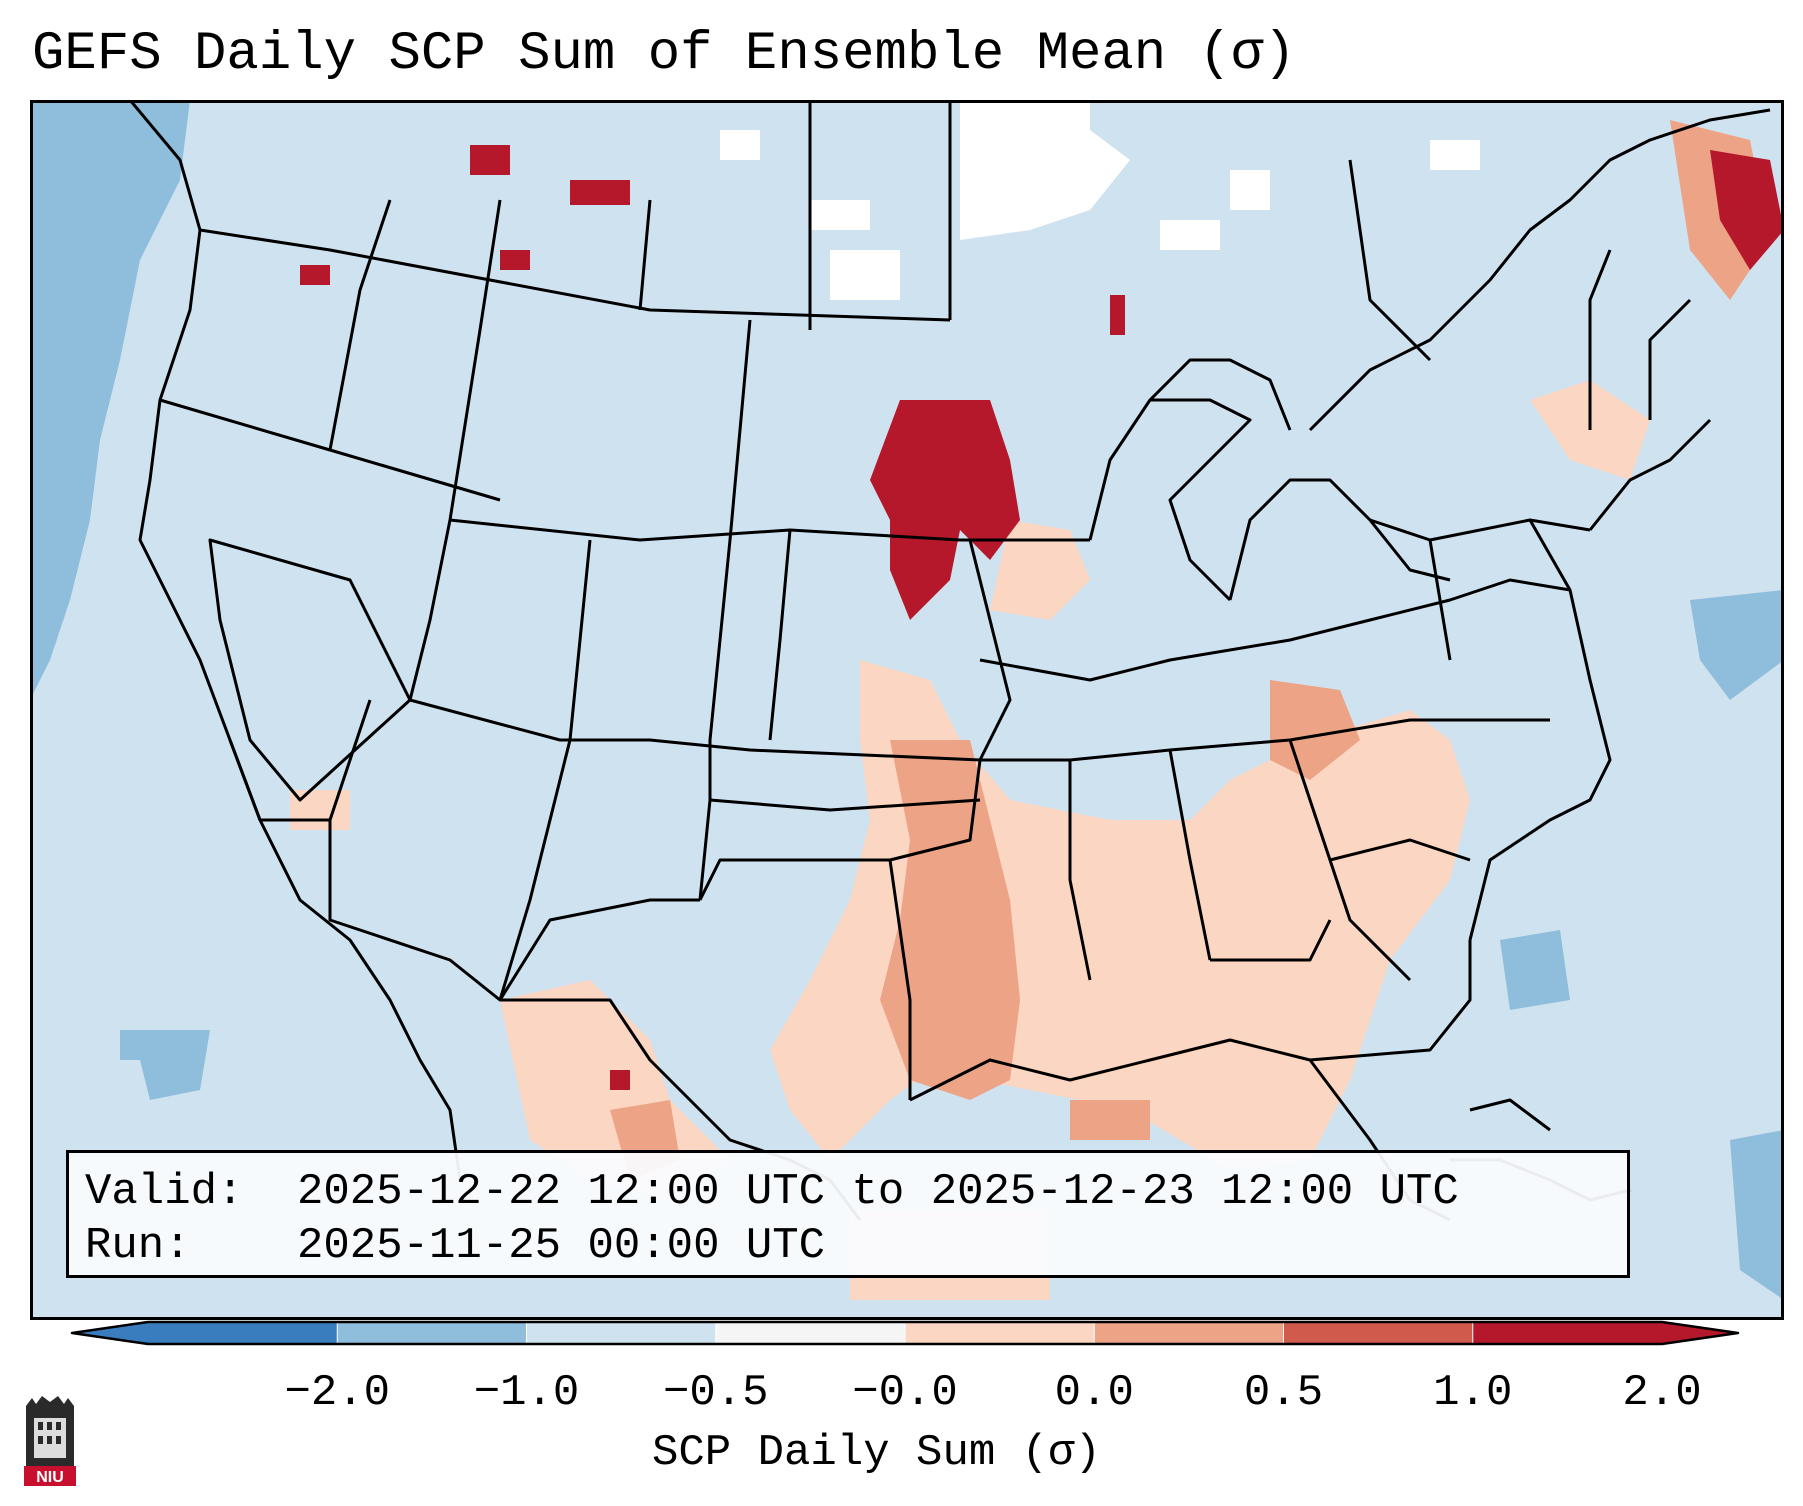 This screenshot has width=1803, height=1506. What do you see at coordinates (526, 1393) in the screenshot?
I see `colorbar-tick-label: −1.0` at bounding box center [526, 1393].